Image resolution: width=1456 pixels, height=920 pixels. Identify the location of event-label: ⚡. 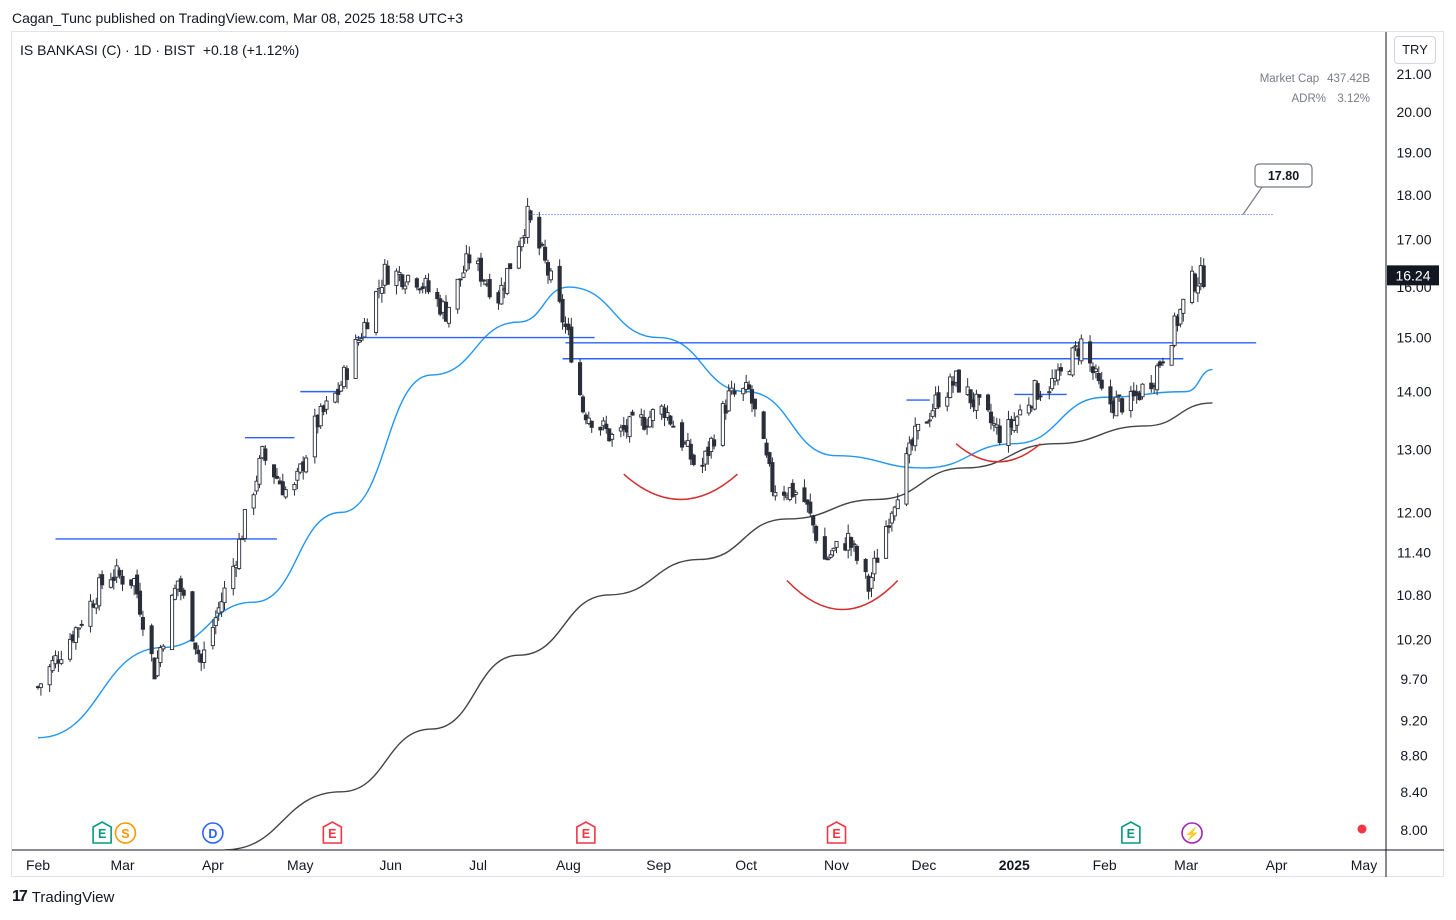
(1192, 834).